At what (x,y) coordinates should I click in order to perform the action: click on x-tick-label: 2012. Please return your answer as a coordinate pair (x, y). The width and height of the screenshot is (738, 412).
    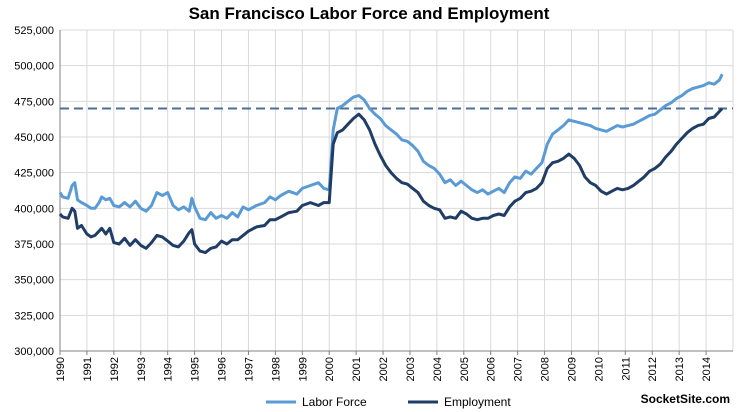
    Looking at the image, I should click on (653, 369).